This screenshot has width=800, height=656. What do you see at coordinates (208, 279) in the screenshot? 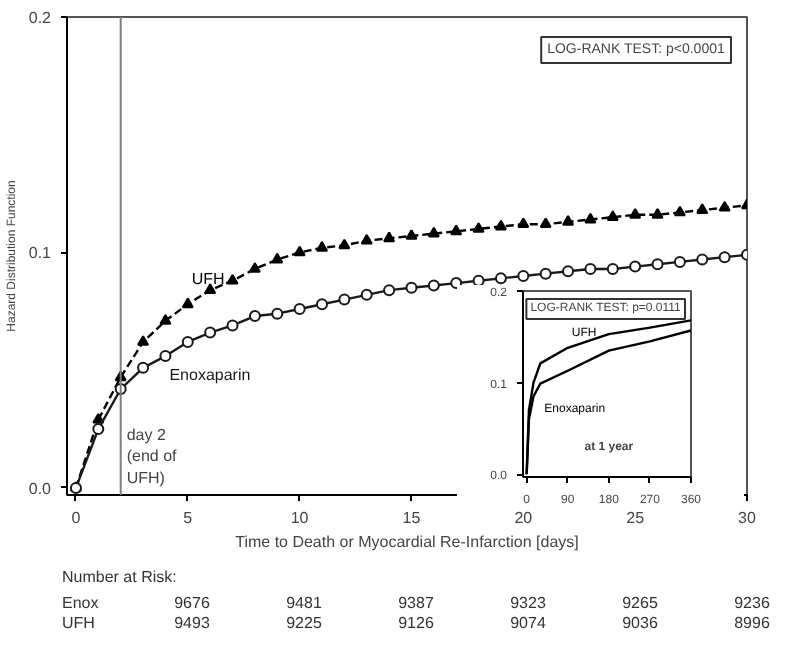
I see `series-label: UFH` at bounding box center [208, 279].